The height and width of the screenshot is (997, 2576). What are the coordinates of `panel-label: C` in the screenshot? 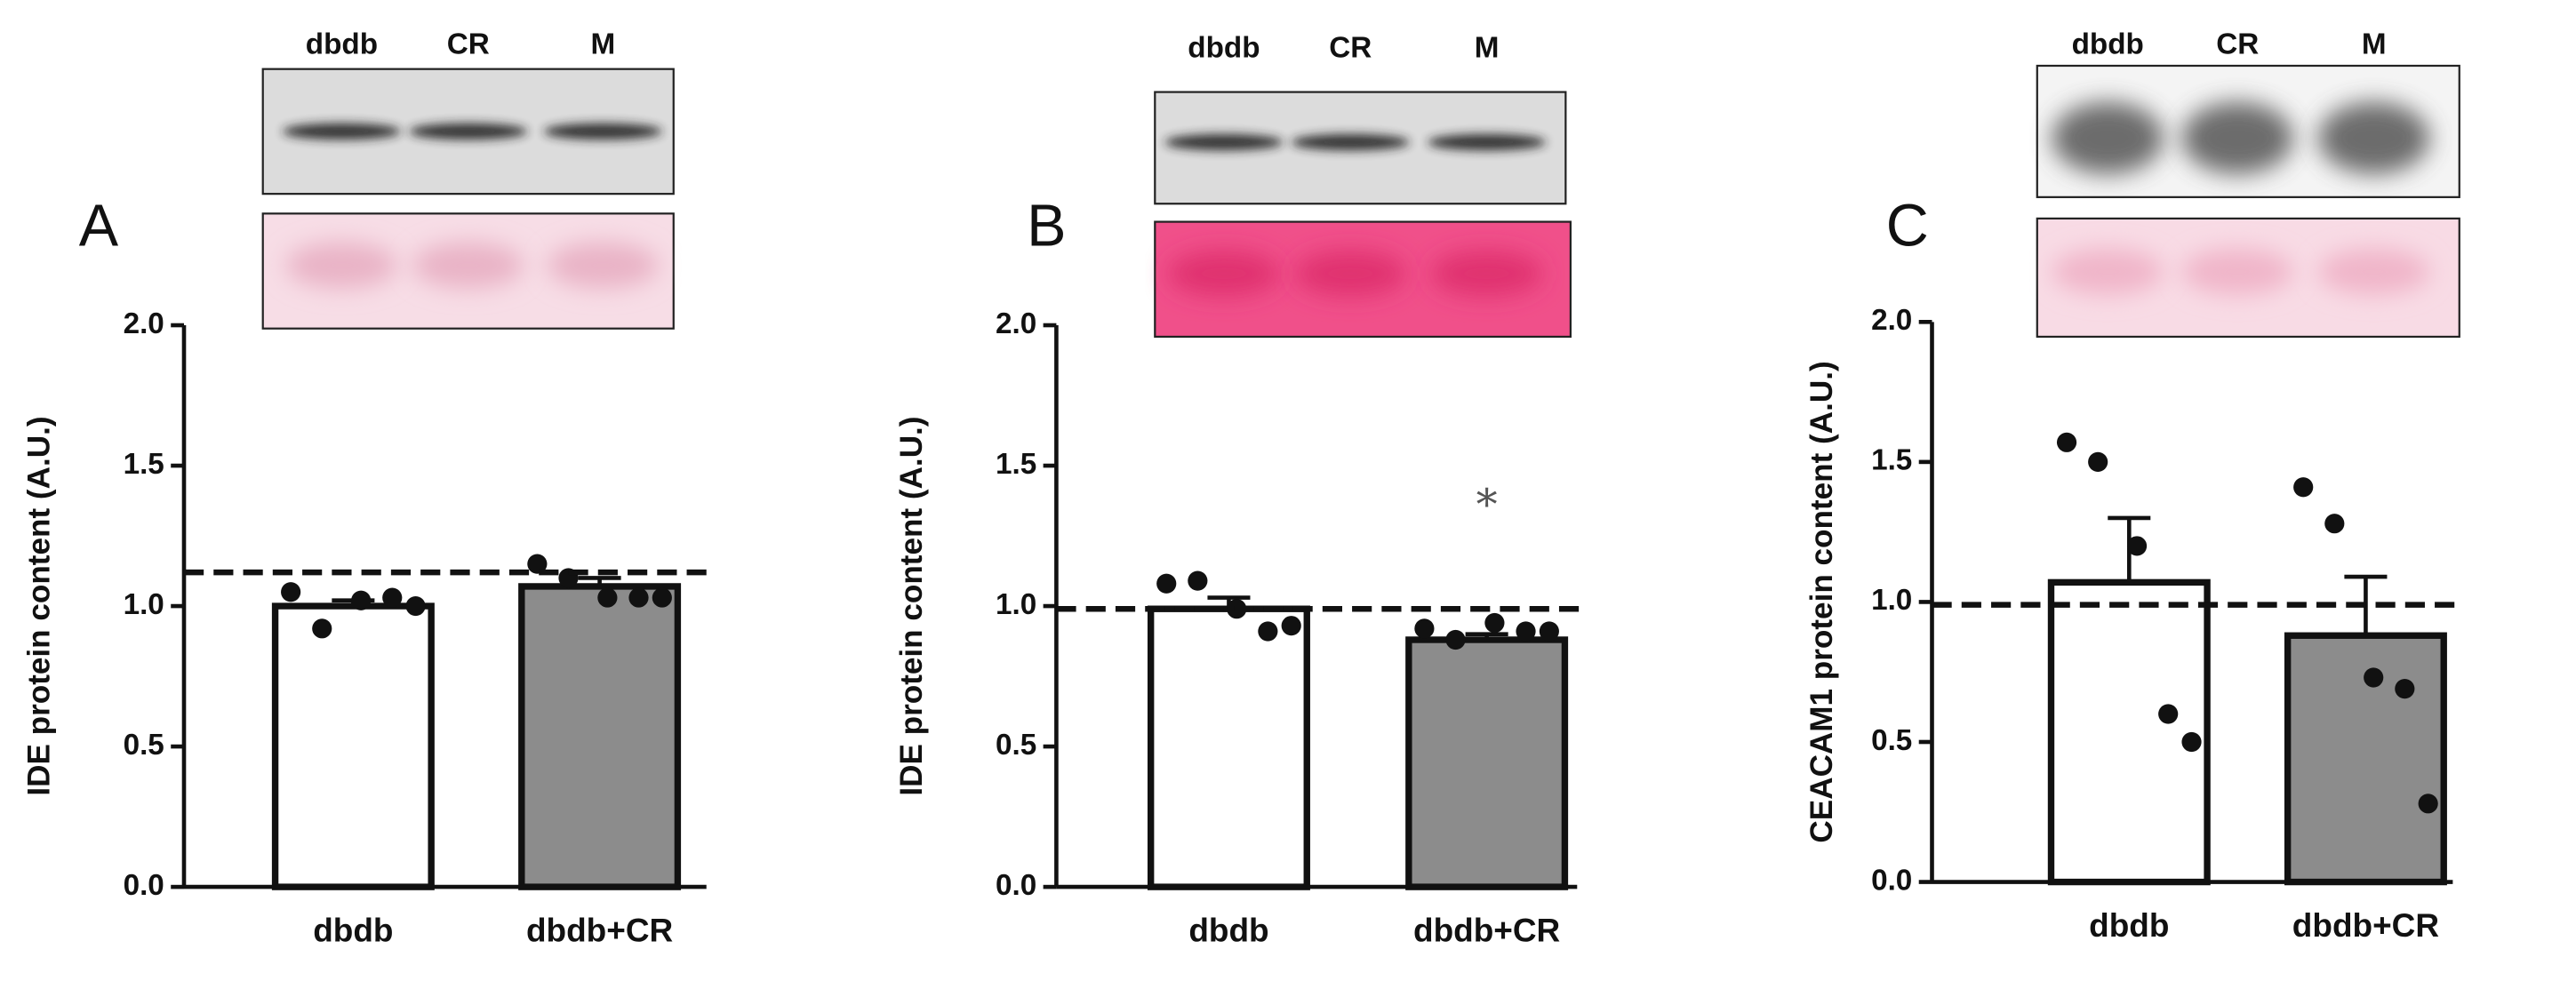 It's located at (1907, 226).